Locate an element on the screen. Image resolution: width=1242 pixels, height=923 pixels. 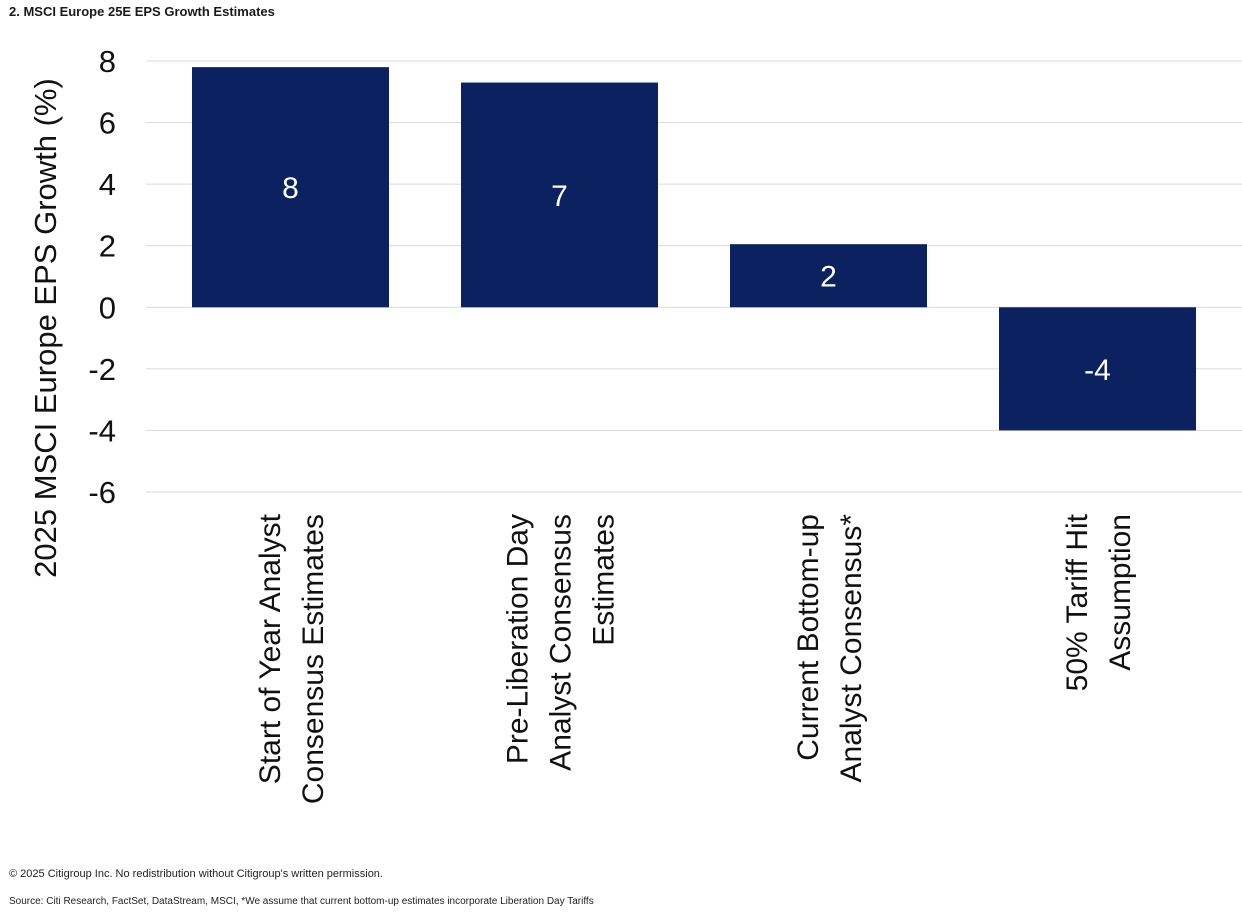
category-label-line: Consensus Estimates is located at coordinates (313, 659).